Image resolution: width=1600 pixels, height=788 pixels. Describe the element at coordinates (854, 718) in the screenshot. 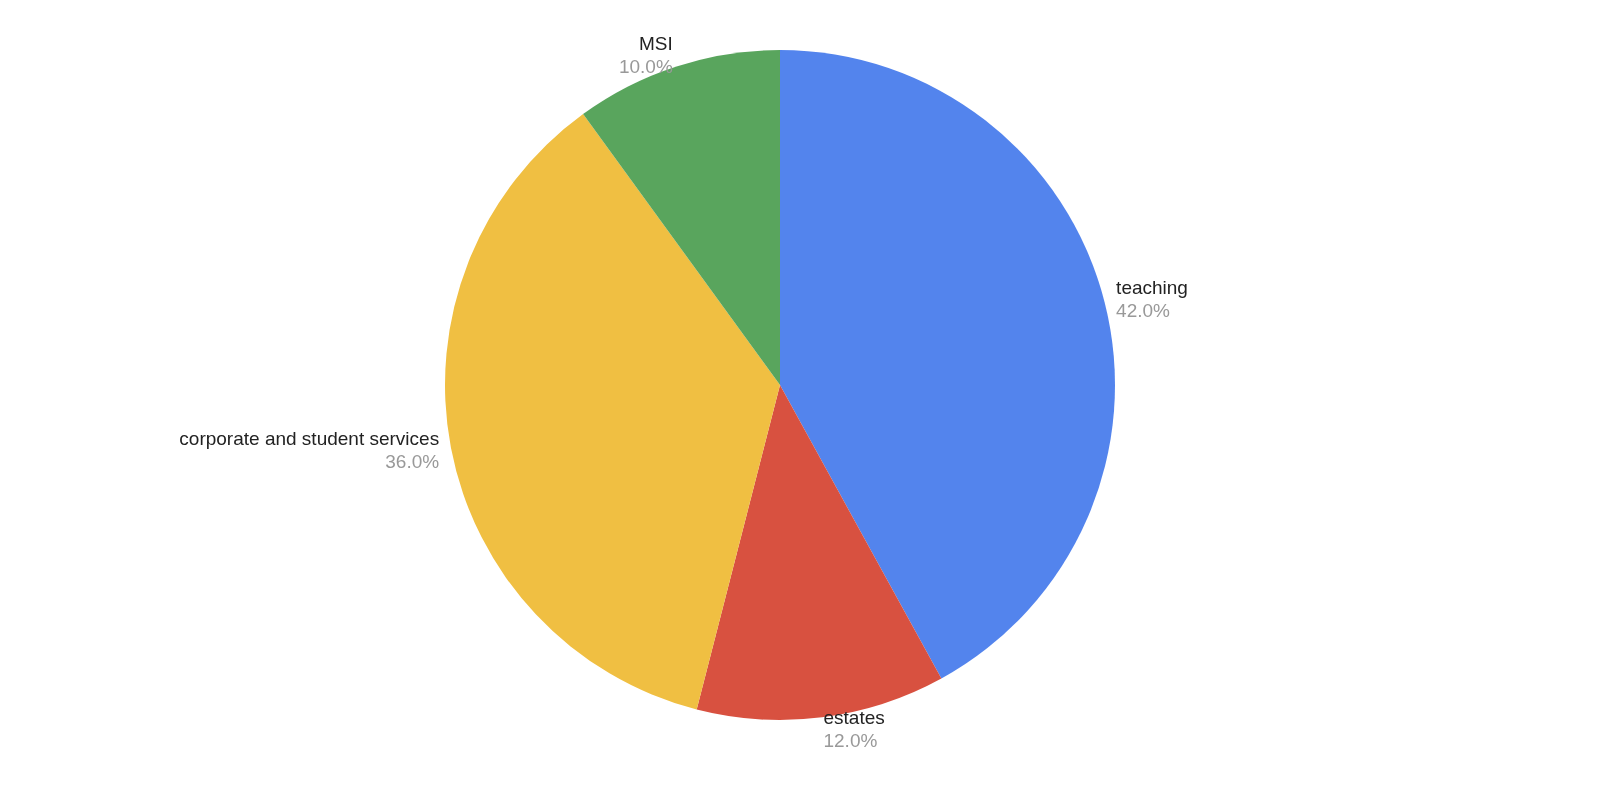

I see `slice-label: estates` at that location.